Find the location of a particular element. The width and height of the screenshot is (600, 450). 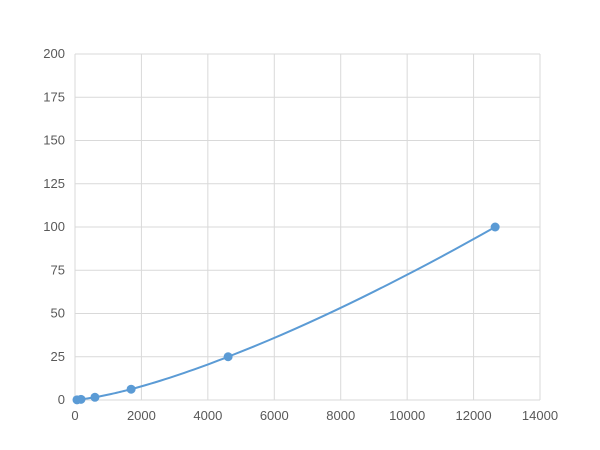

y-tick-label: 150 is located at coordinates (54, 140).